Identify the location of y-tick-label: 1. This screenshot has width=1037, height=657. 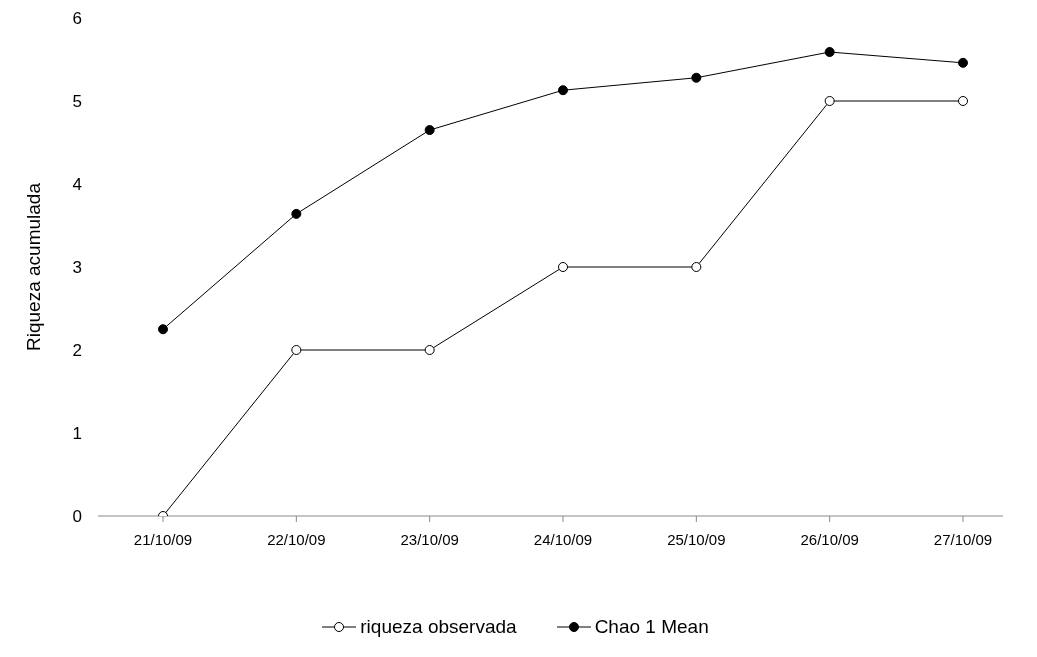
(77, 434).